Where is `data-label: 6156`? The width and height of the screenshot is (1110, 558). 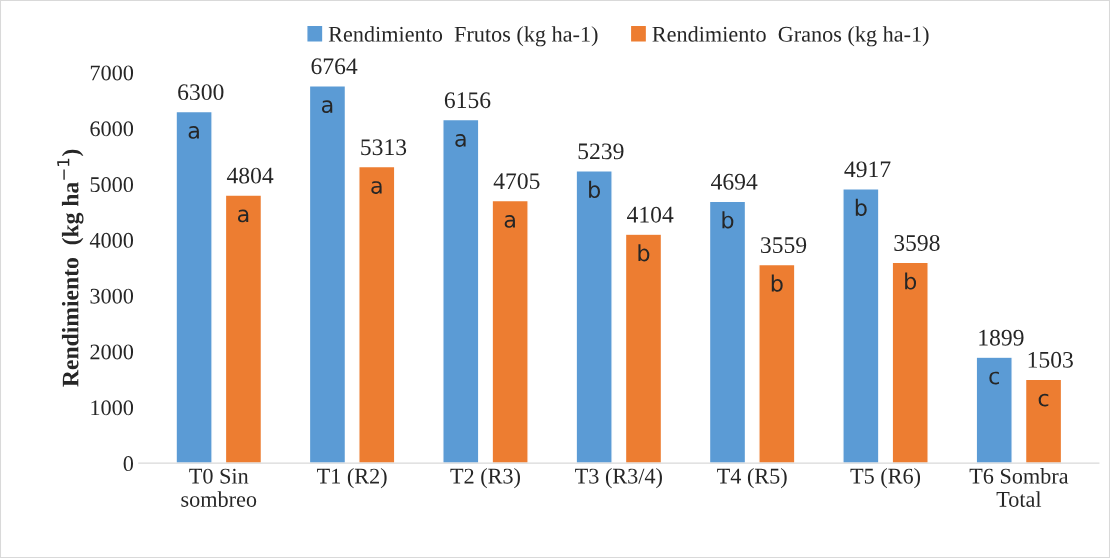 data-label: 6156 is located at coordinates (467, 100).